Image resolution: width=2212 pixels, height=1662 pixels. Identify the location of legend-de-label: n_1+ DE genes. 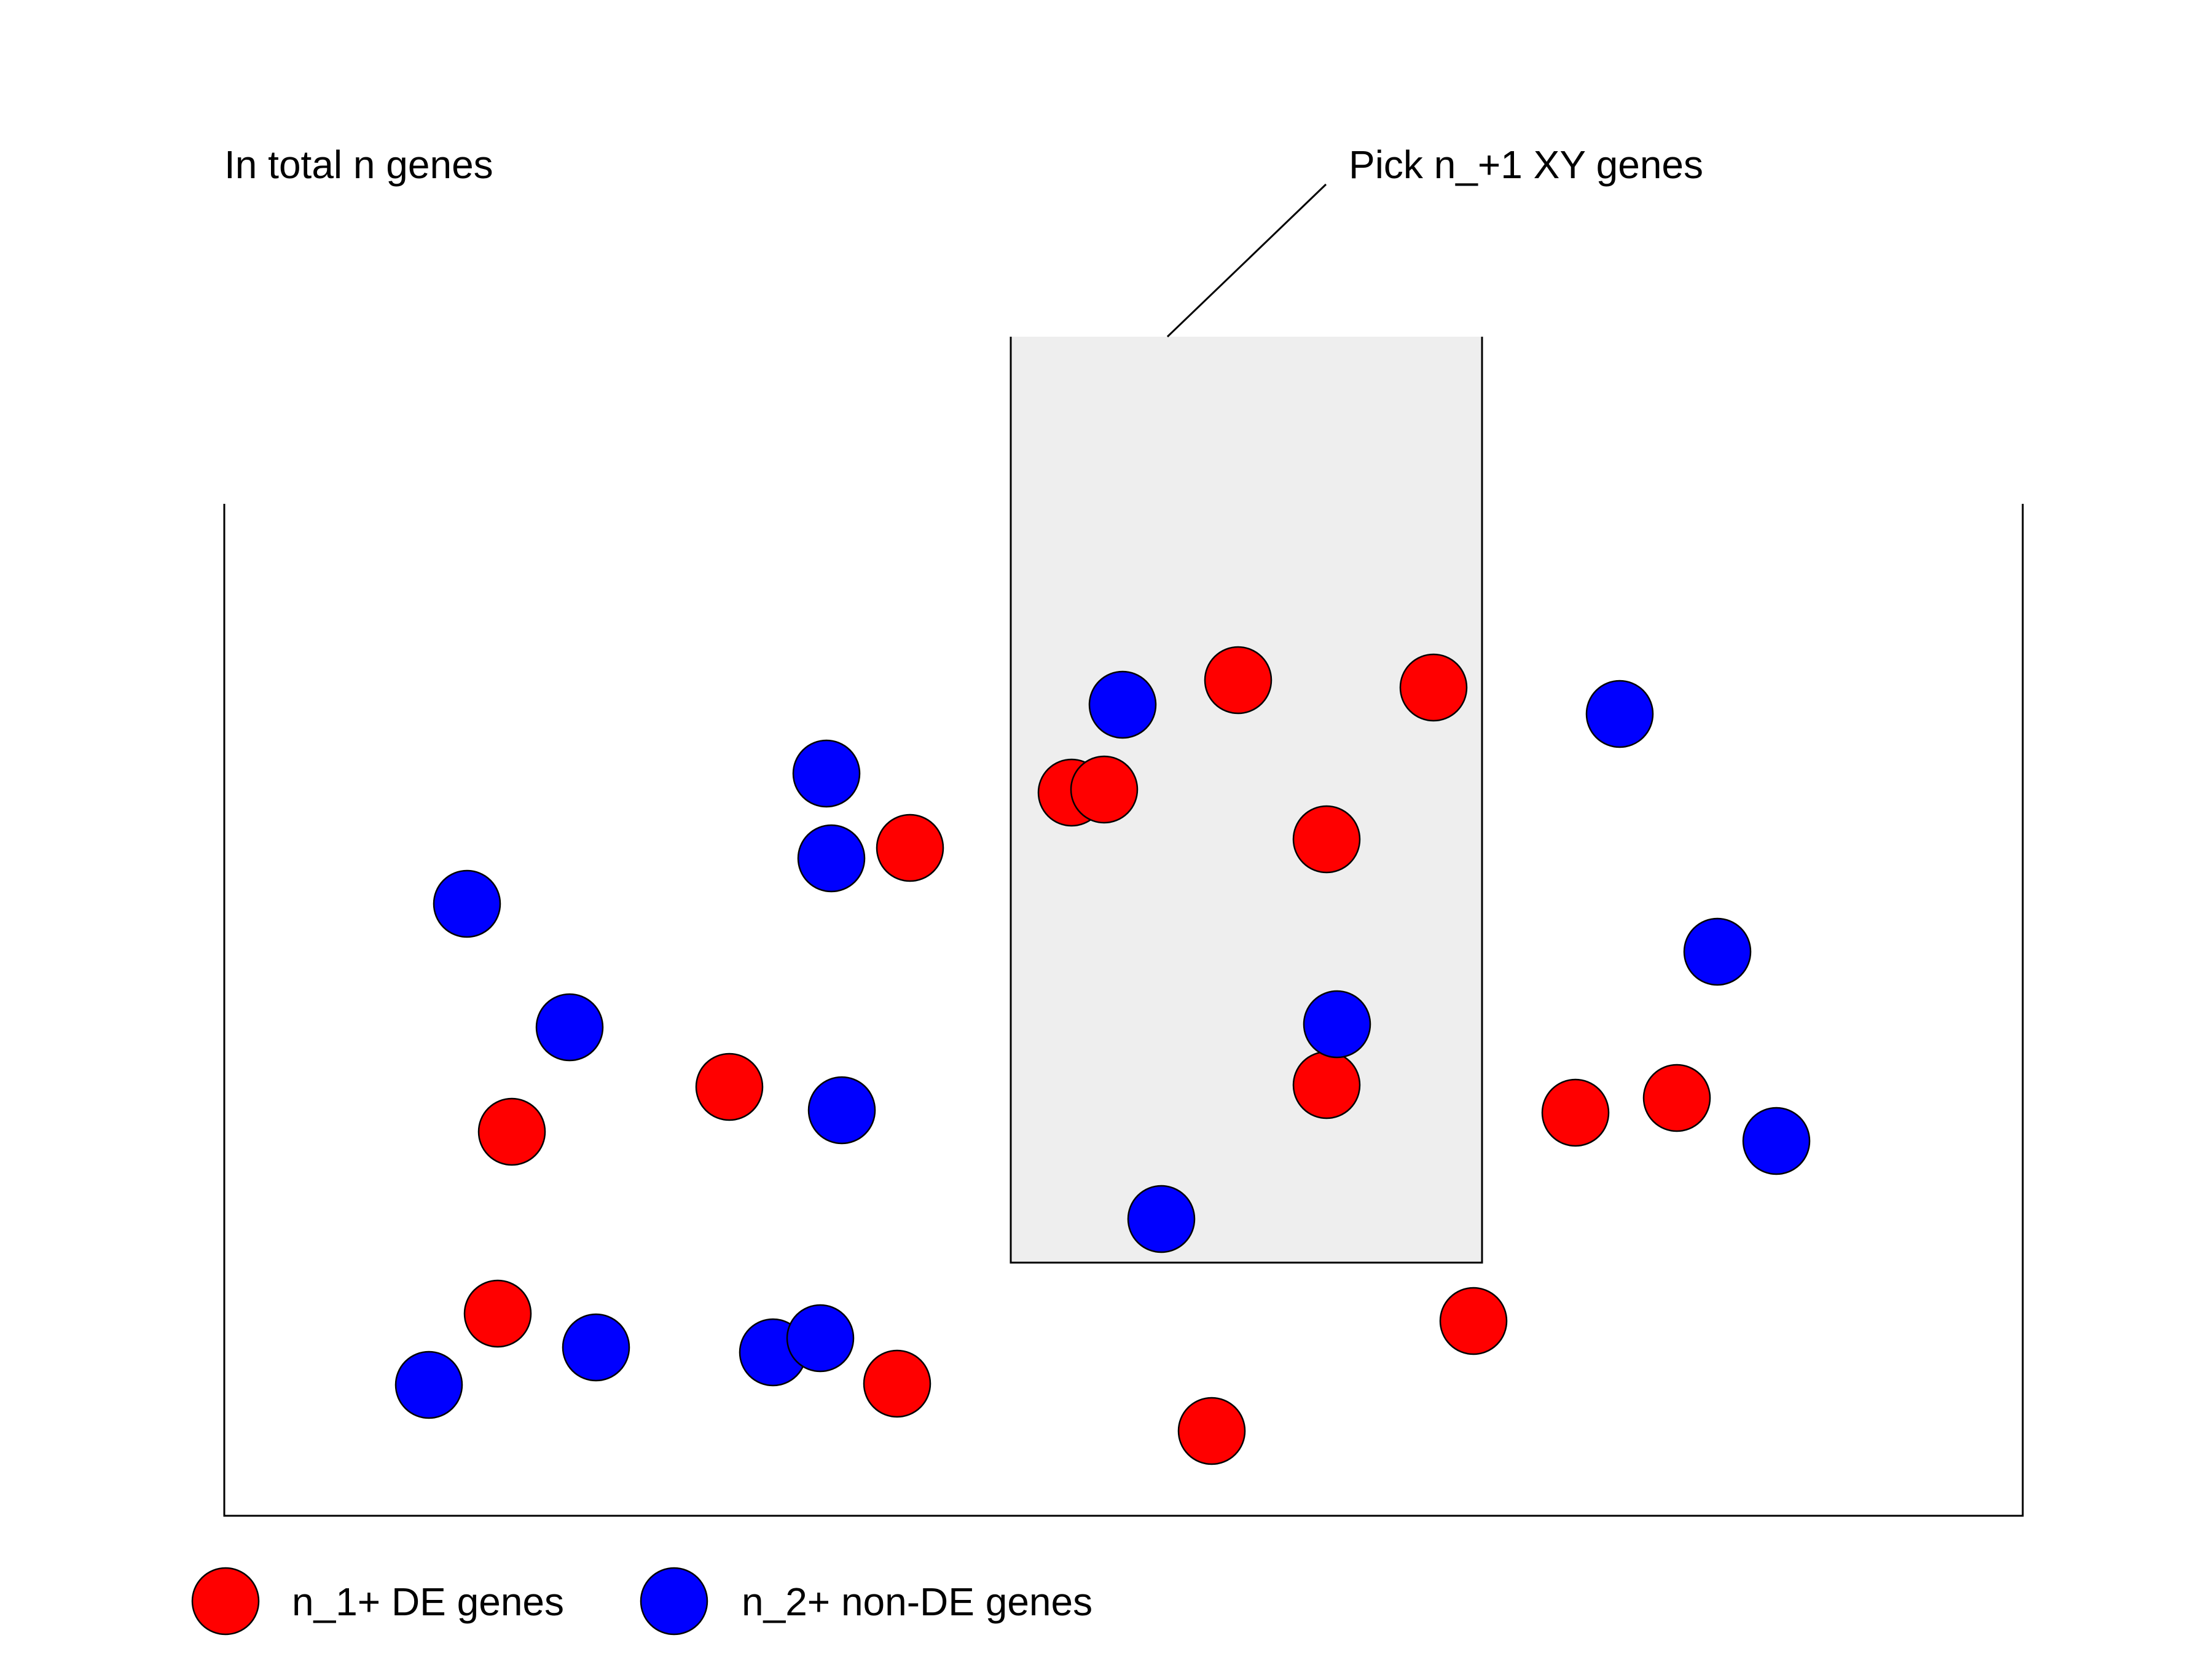
(428, 1602).